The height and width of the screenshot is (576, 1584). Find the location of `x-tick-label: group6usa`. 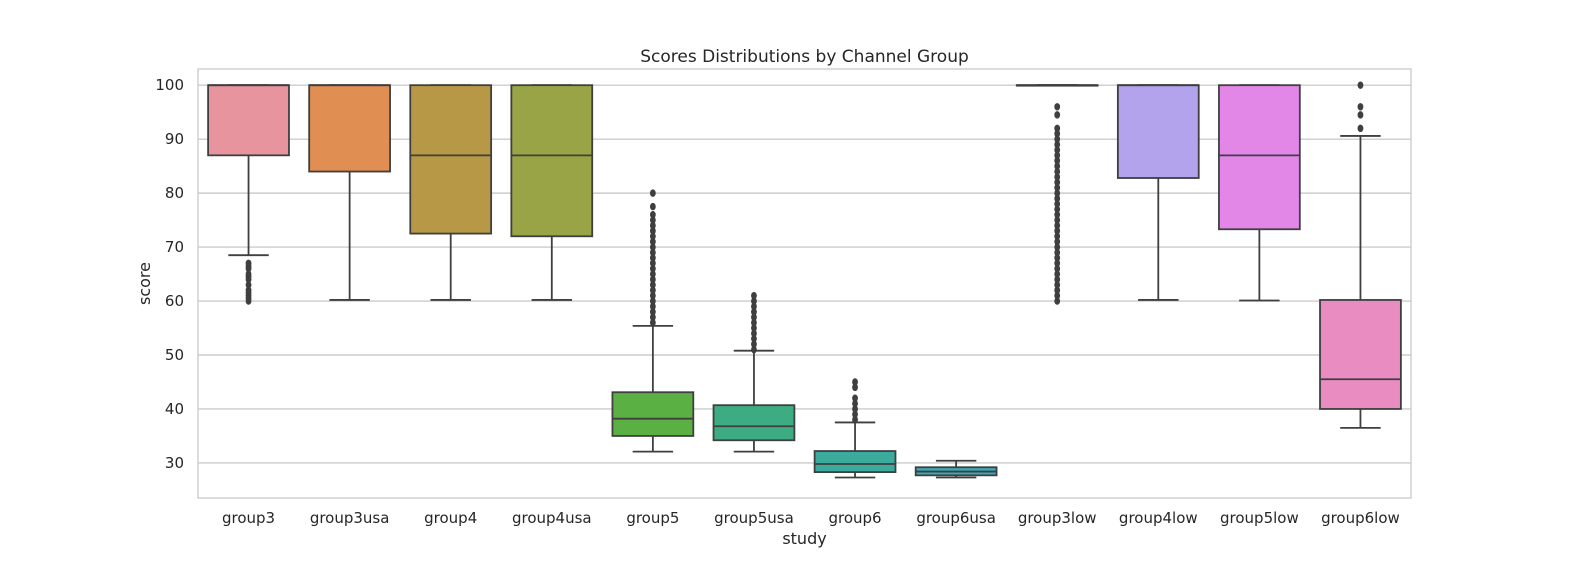

x-tick-label: group6usa is located at coordinates (956, 518).